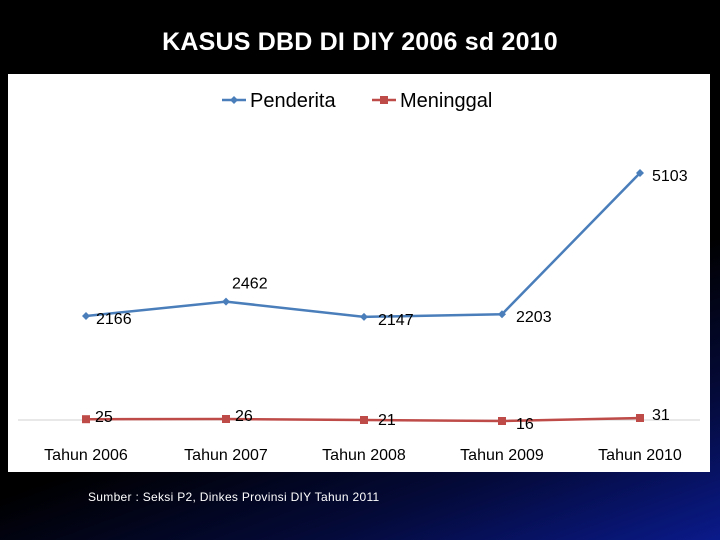 This screenshot has width=720, height=540. Describe the element at coordinates (661, 415) in the screenshot. I see `data-label-meninggal: 31` at that location.